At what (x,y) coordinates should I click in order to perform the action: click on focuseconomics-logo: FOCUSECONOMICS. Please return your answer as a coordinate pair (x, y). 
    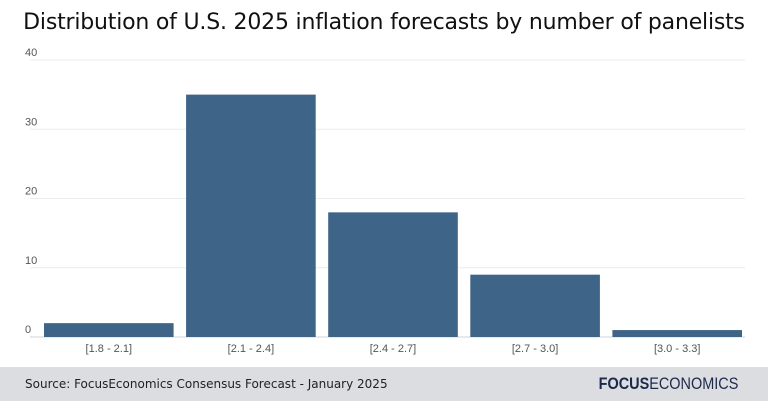
    Looking at the image, I should click on (668, 384).